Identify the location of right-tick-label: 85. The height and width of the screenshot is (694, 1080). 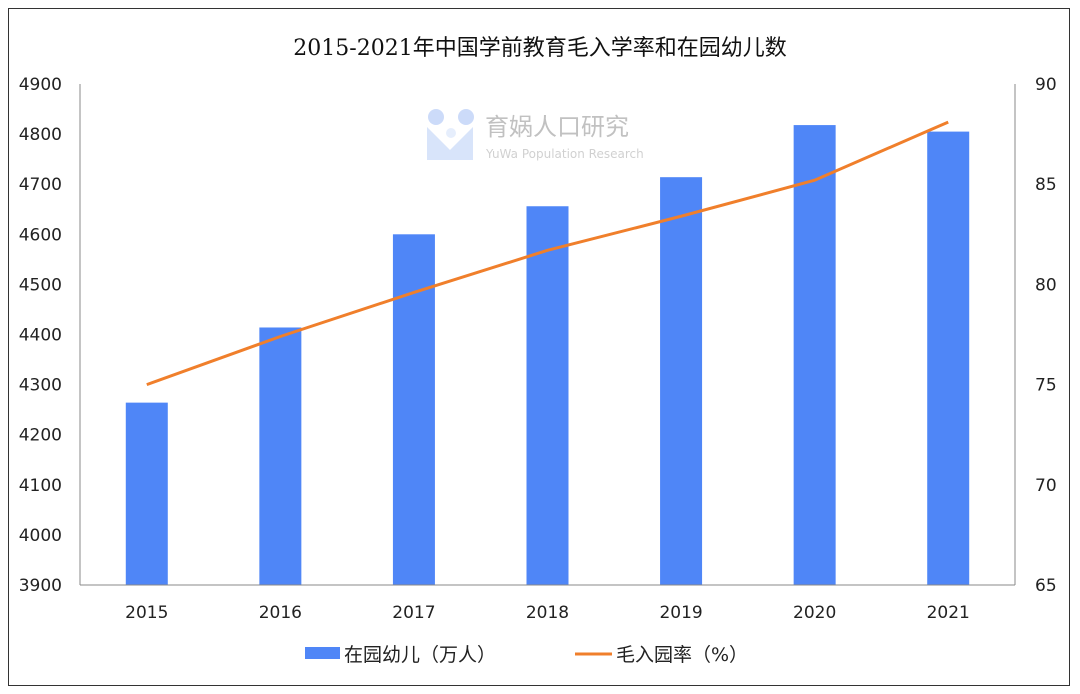
(1046, 185).